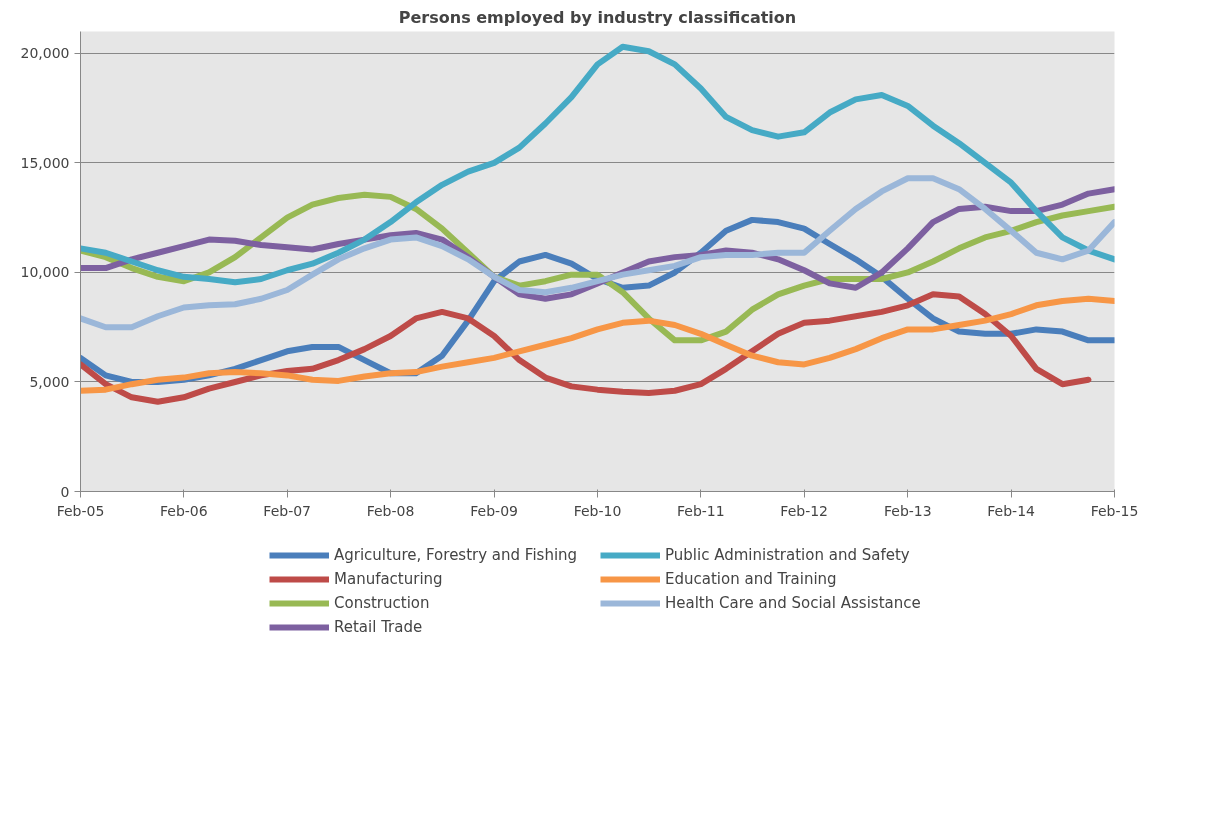 This screenshot has width=1207, height=825. What do you see at coordinates (45, 162) in the screenshot?
I see `y-tick-label: 15,000` at bounding box center [45, 162].